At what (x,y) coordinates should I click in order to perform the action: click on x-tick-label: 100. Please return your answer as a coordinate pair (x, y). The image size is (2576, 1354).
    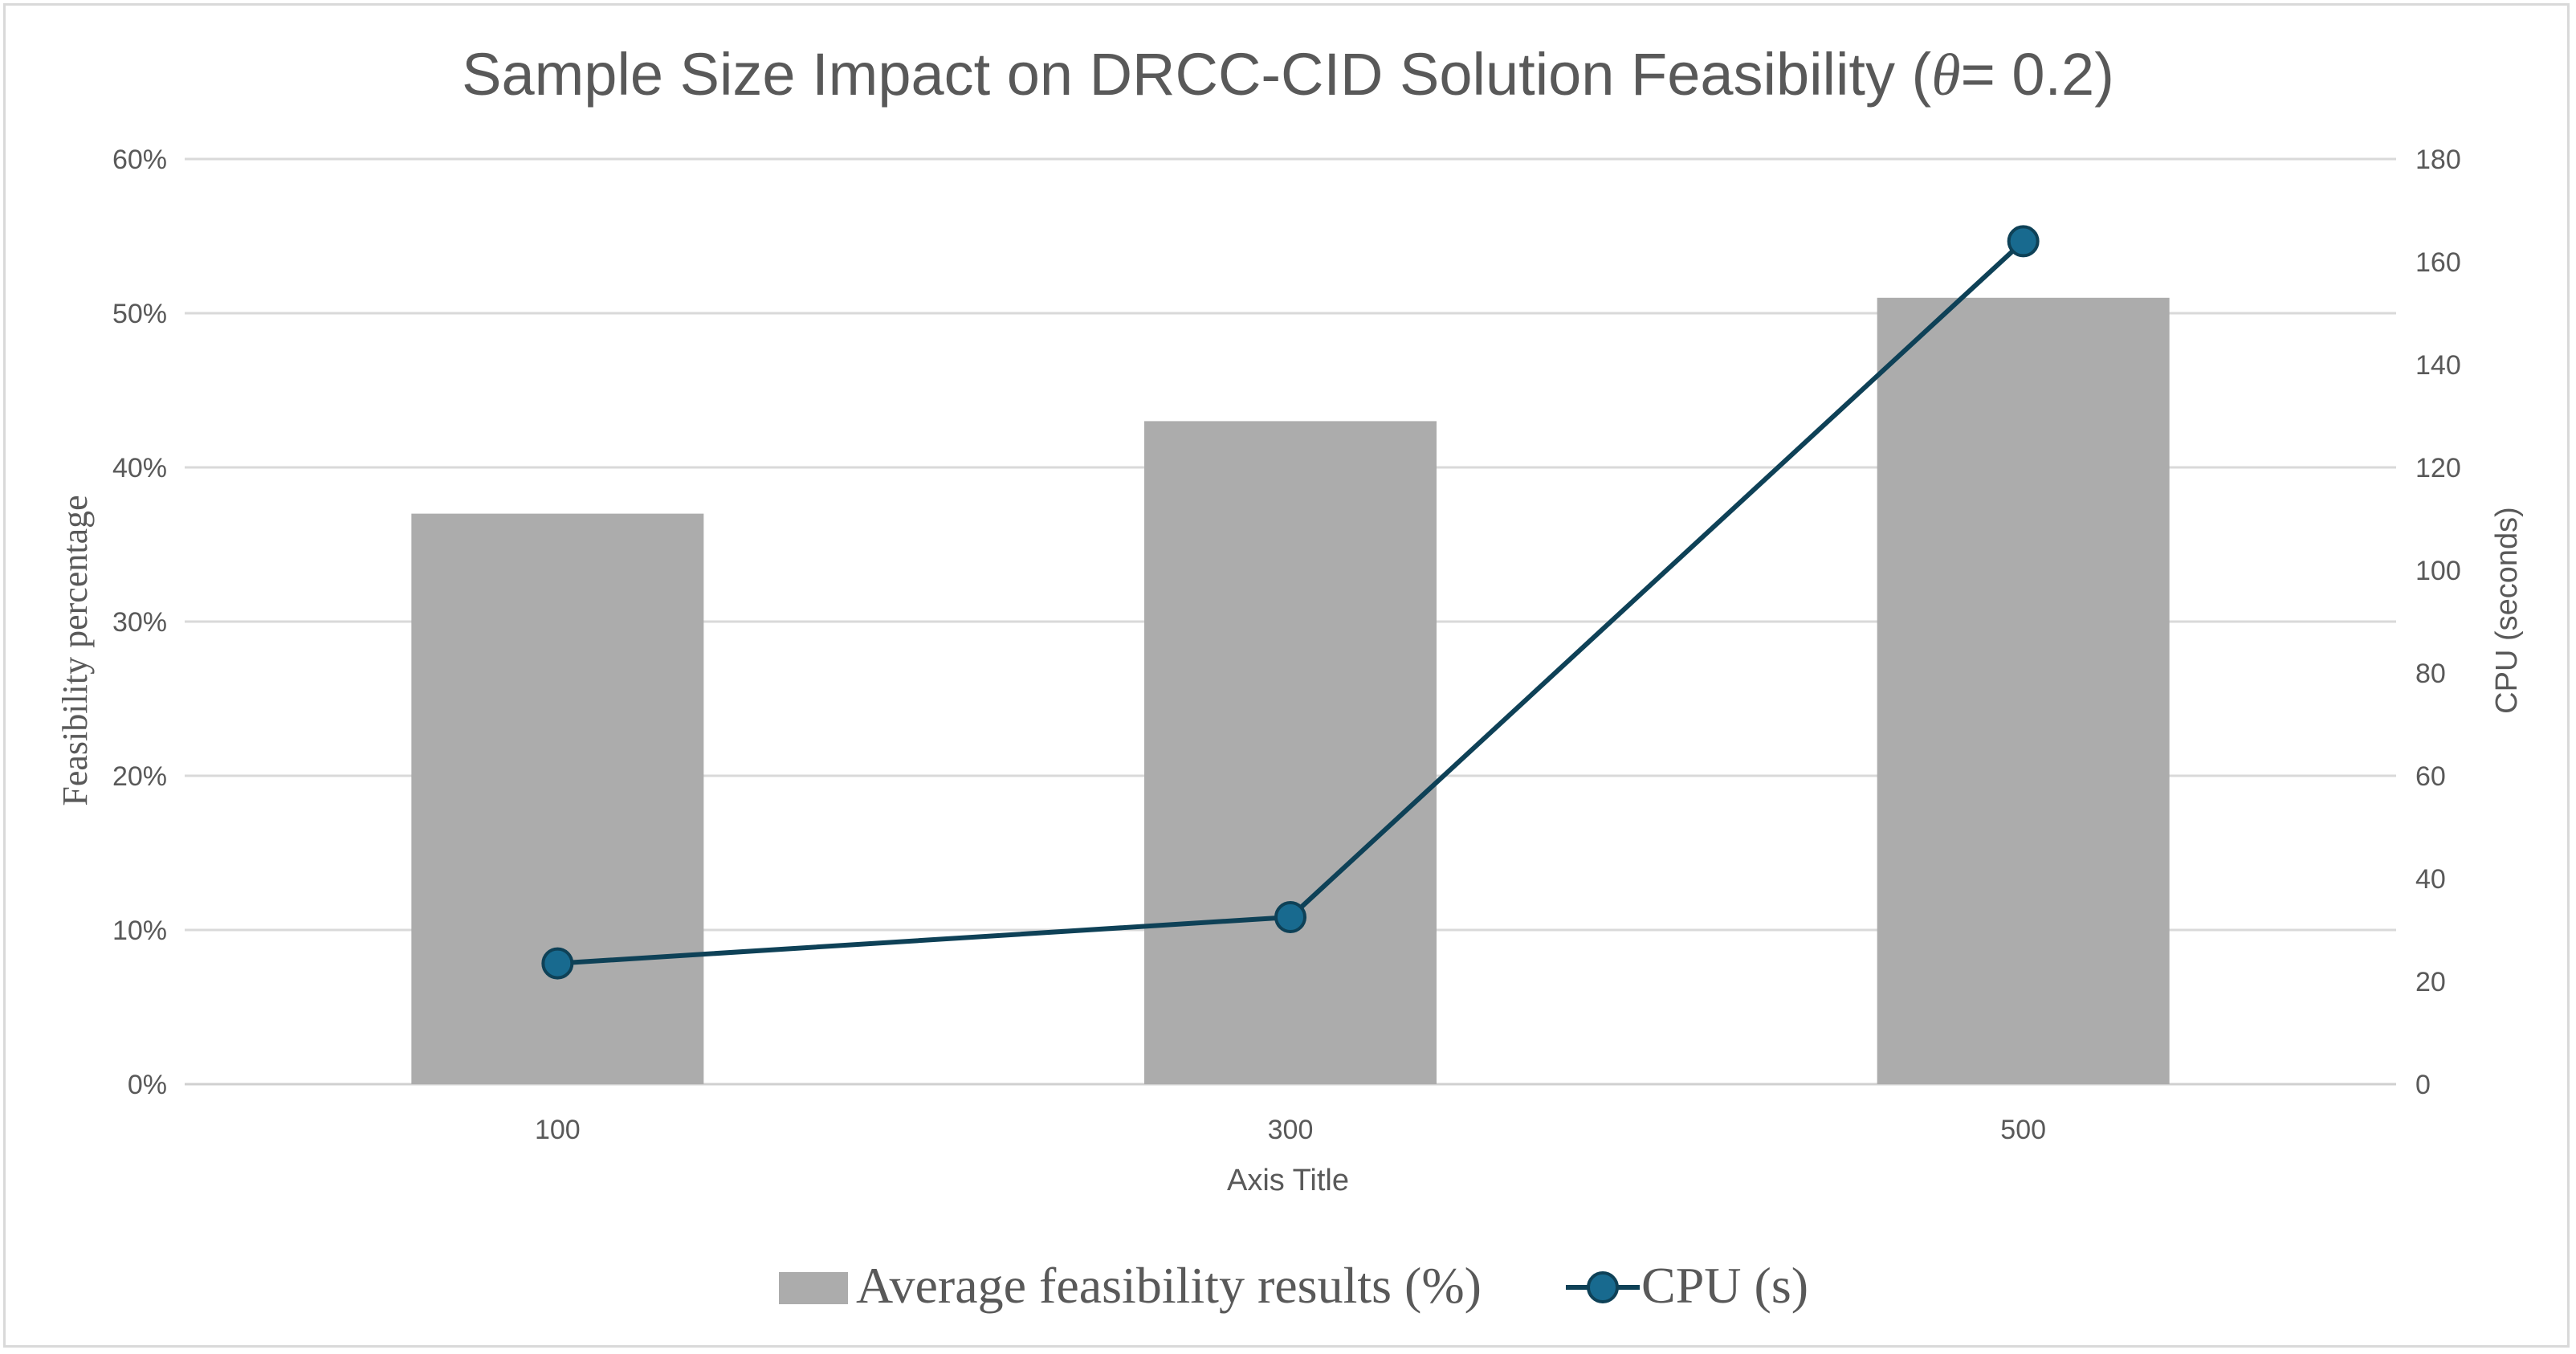
    Looking at the image, I should click on (558, 1130).